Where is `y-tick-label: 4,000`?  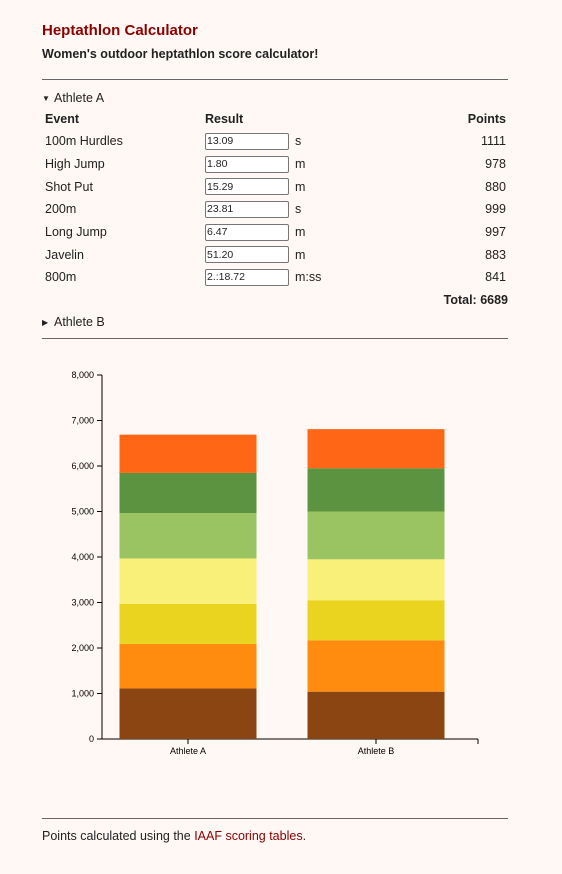 y-tick-label: 4,000 is located at coordinates (82, 557).